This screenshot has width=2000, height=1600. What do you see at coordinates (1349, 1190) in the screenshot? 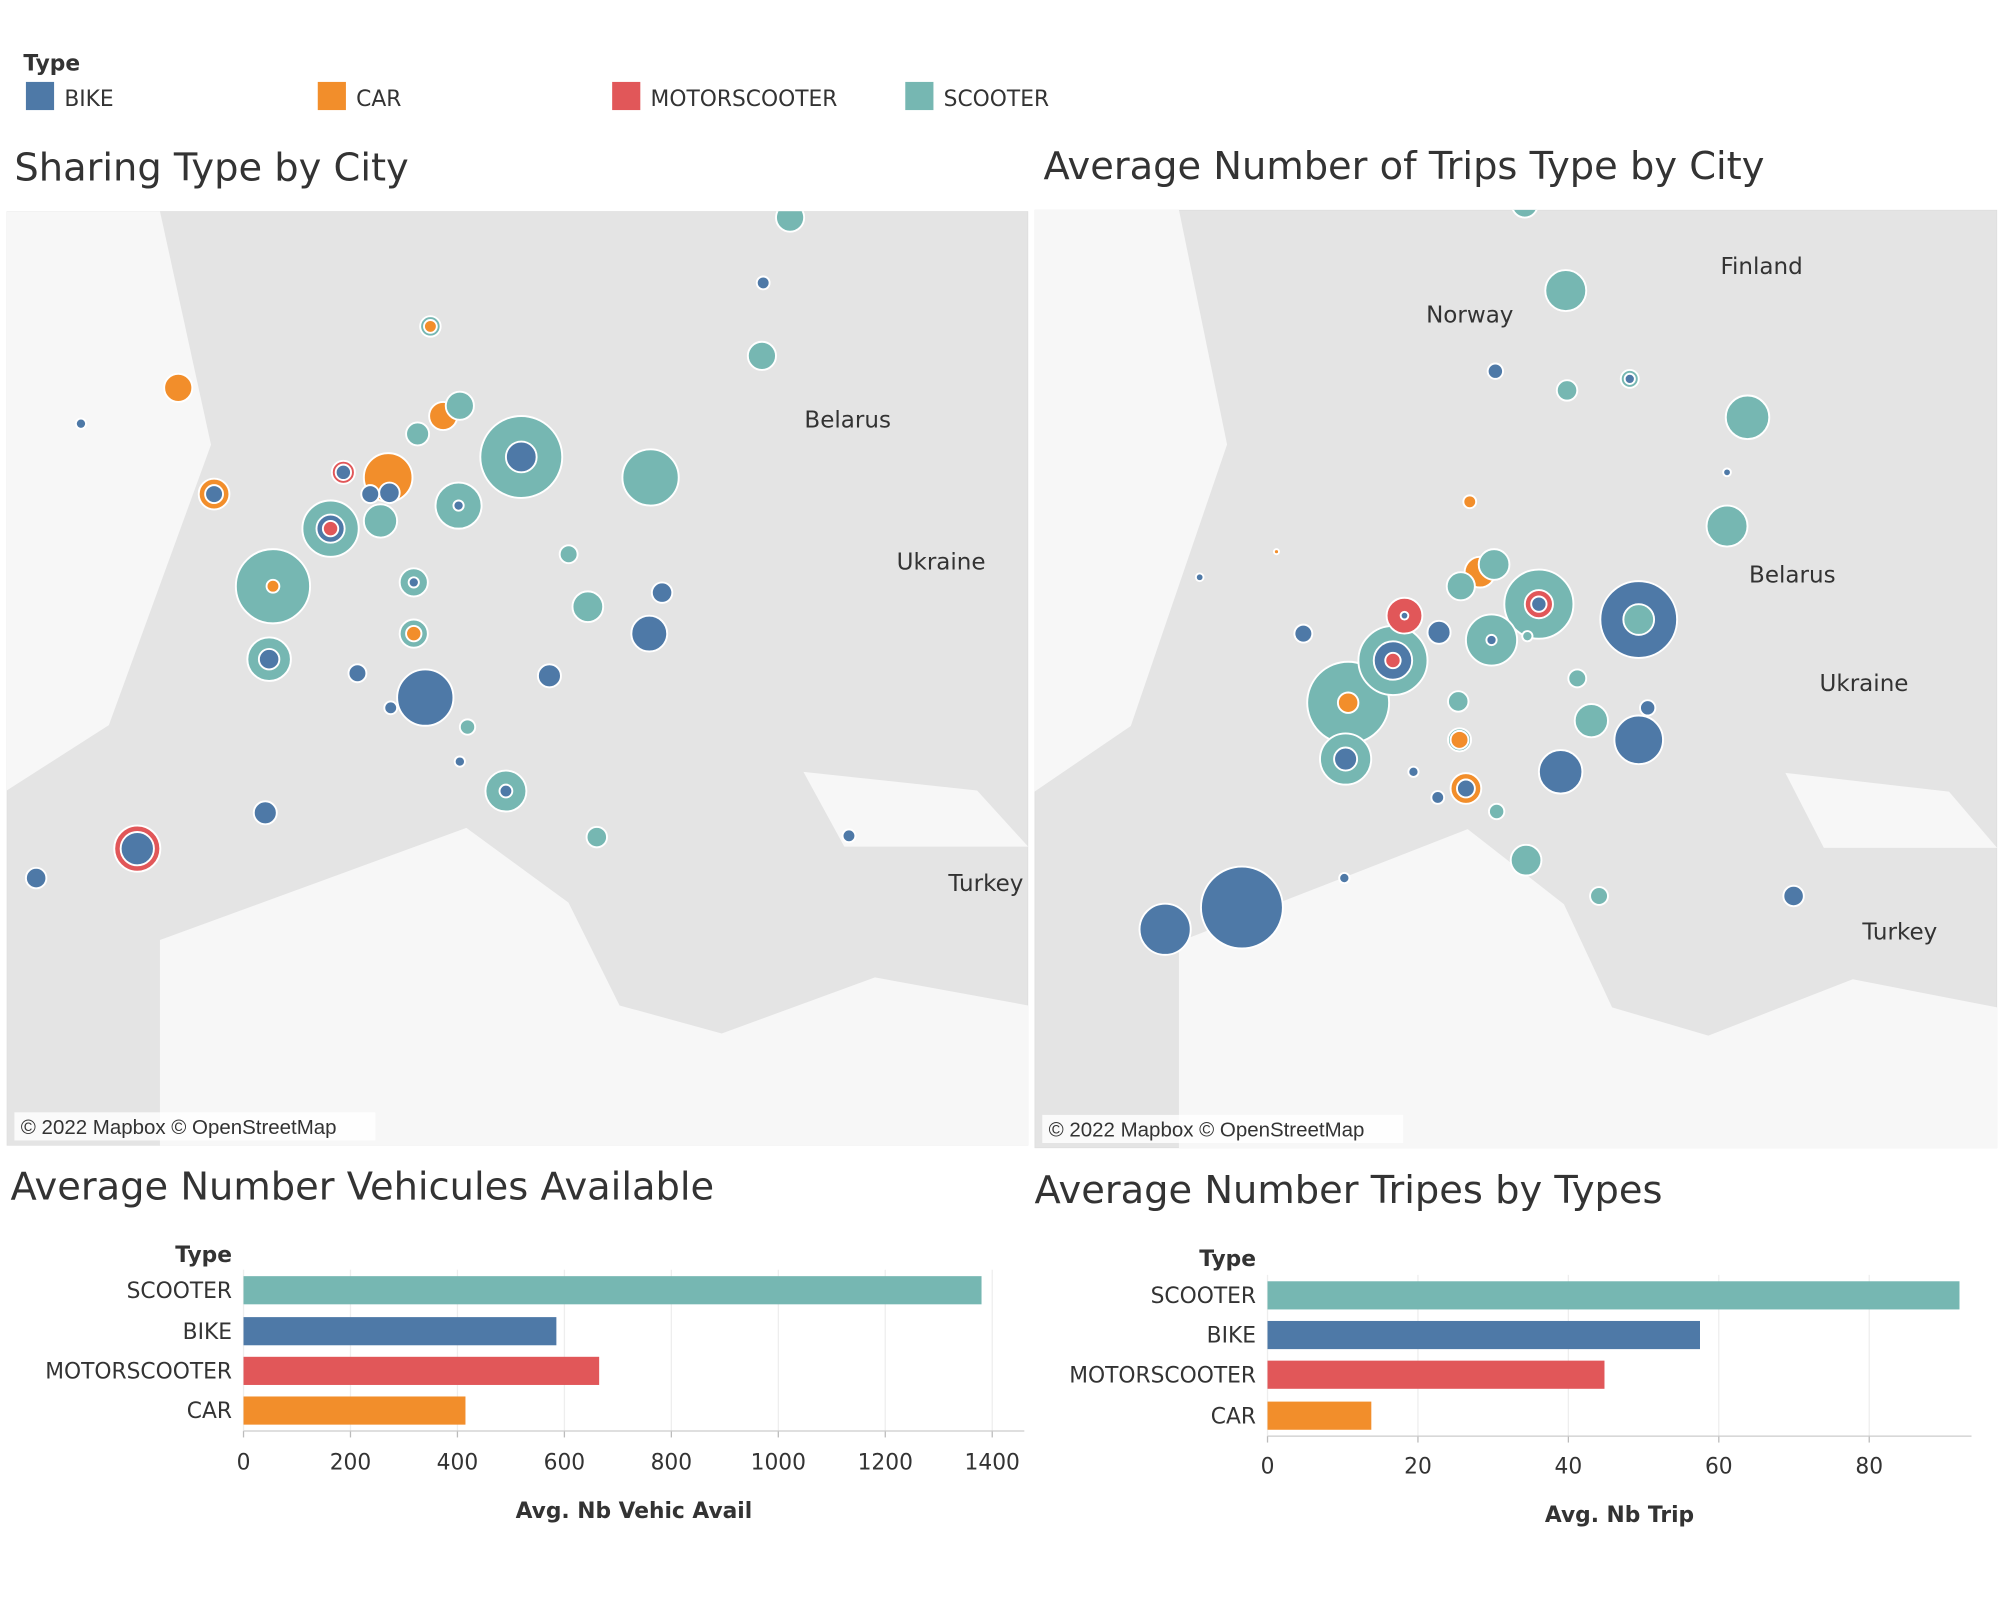
I see `chart-title: Average Number Tripes by Types` at bounding box center [1349, 1190].